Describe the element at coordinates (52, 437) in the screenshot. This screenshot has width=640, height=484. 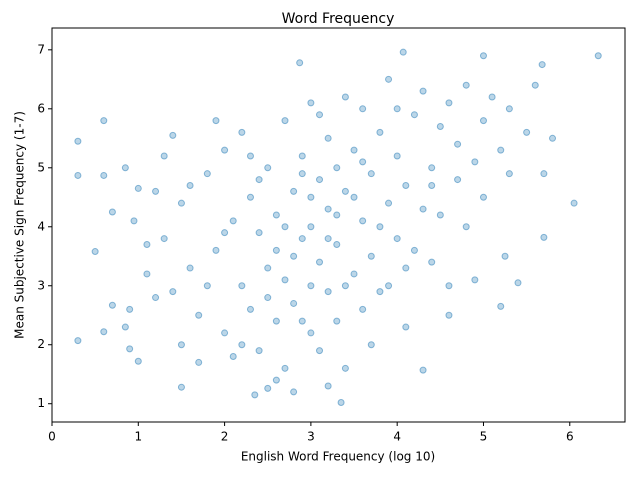
I see `x-tick-label: 0` at that location.